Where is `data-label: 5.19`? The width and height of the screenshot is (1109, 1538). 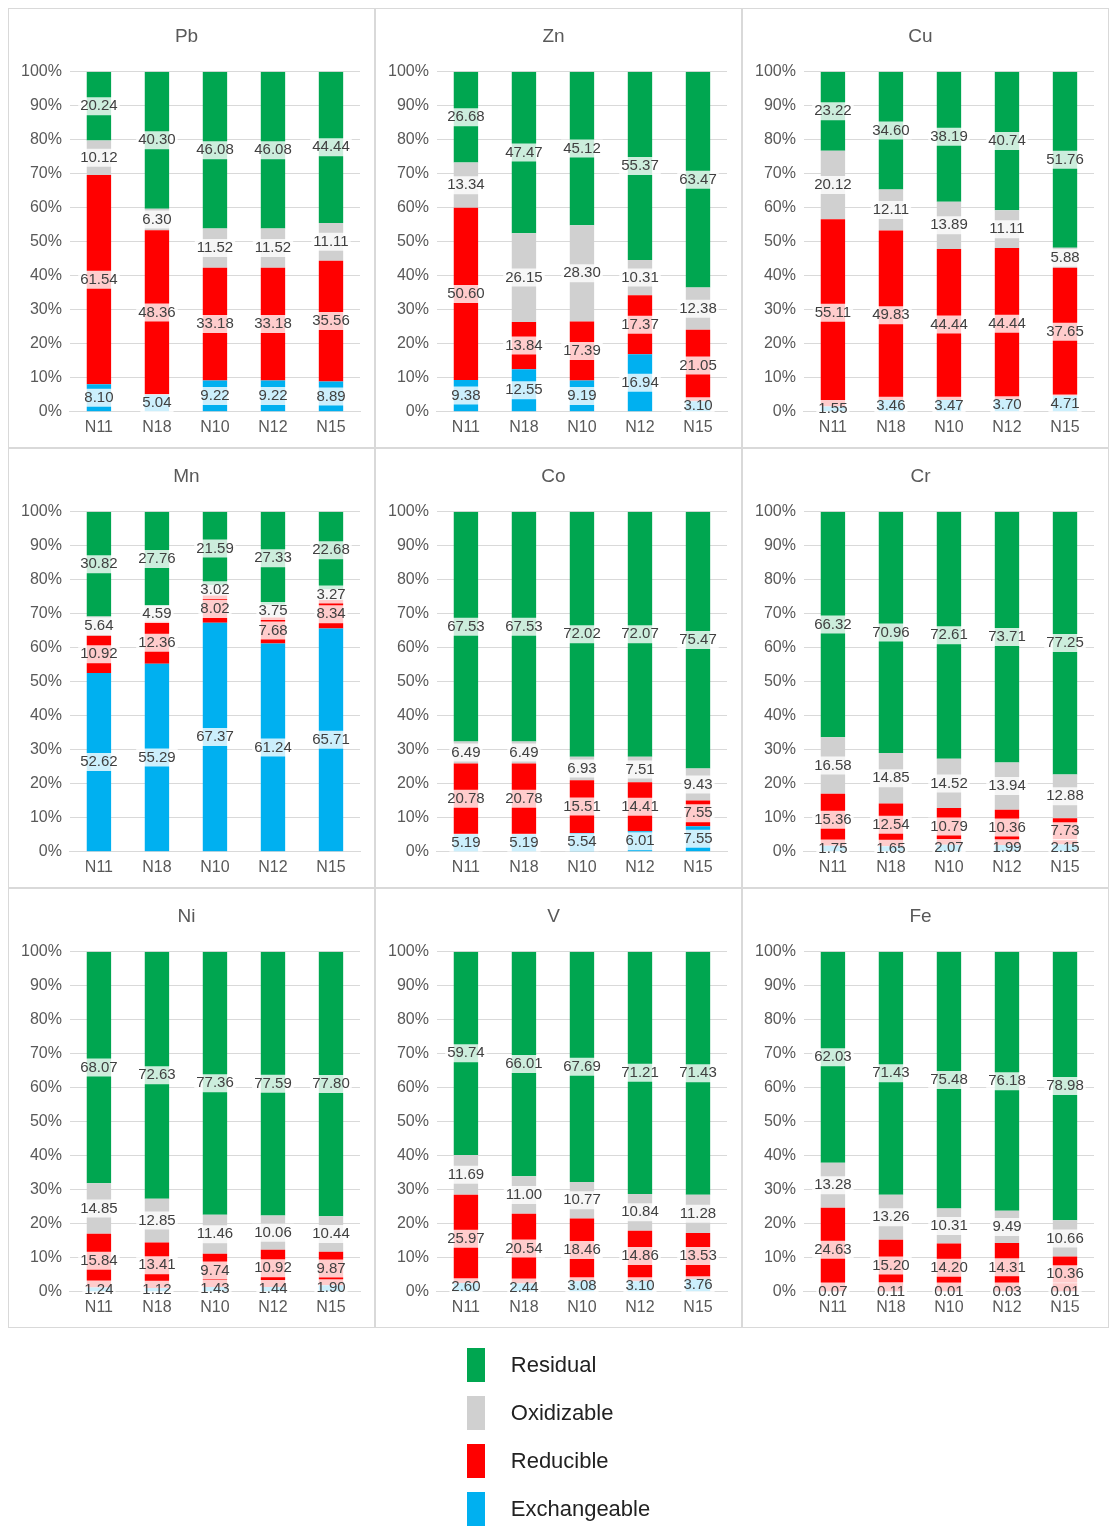 data-label: 5.19 is located at coordinates (466, 841).